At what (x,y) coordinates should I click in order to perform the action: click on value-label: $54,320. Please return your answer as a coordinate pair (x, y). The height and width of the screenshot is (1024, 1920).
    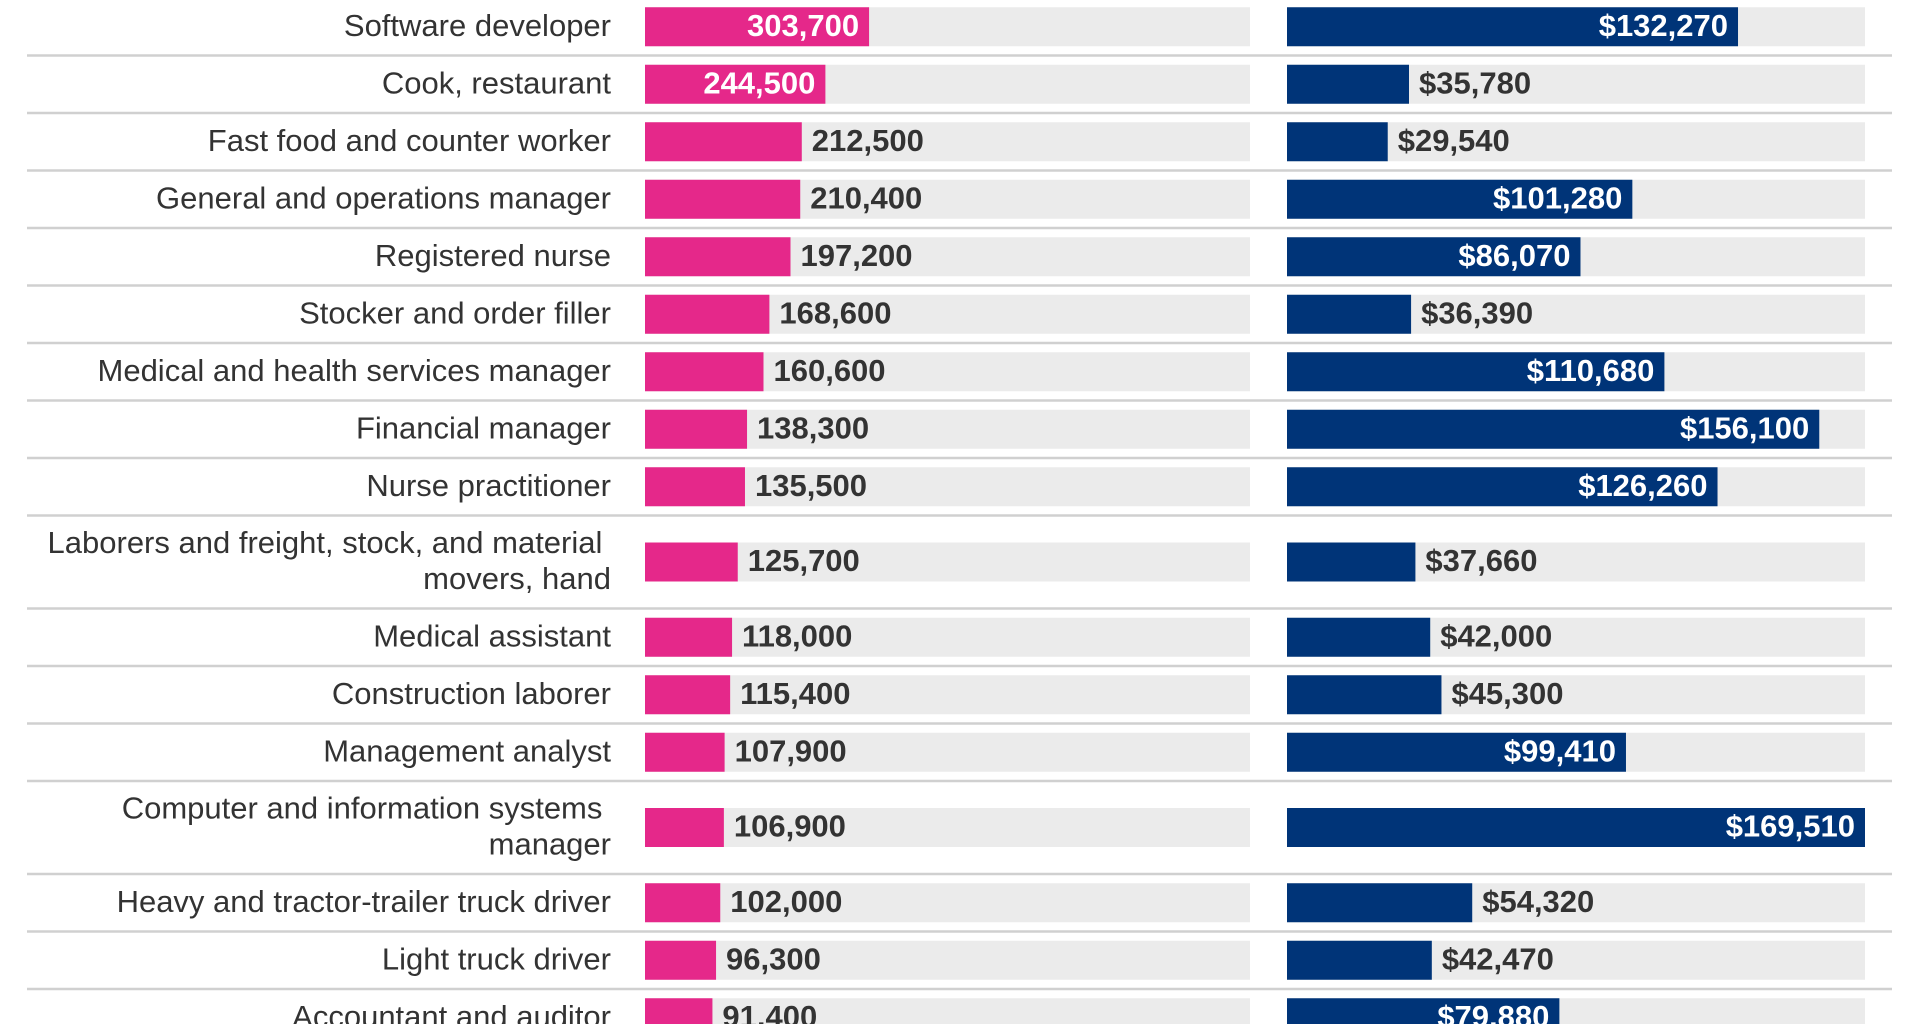
    Looking at the image, I should click on (1538, 901).